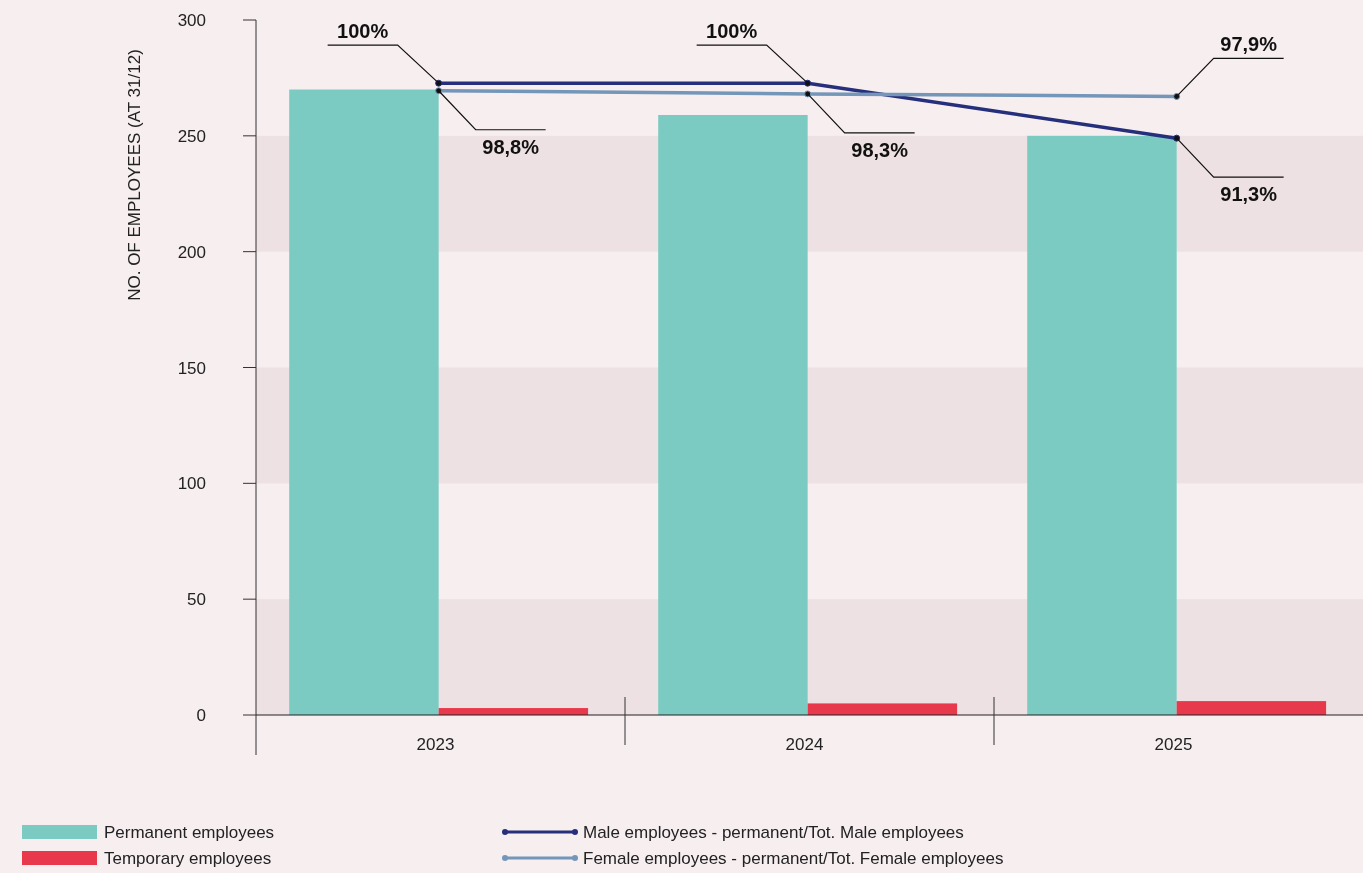 Image resolution: width=1363 pixels, height=873 pixels. What do you see at coordinates (773, 832) in the screenshot?
I see `legend-label: Male employees - permanent/Tot. Male employees` at bounding box center [773, 832].